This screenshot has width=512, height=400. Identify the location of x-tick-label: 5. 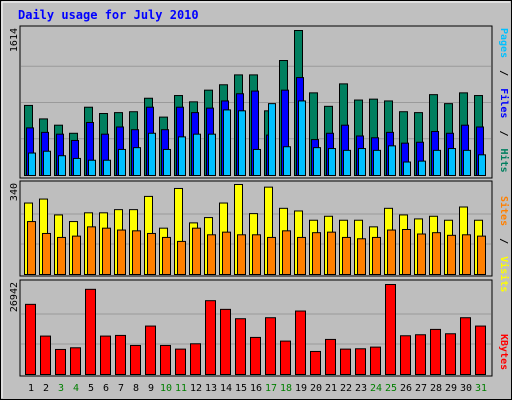
(91, 388).